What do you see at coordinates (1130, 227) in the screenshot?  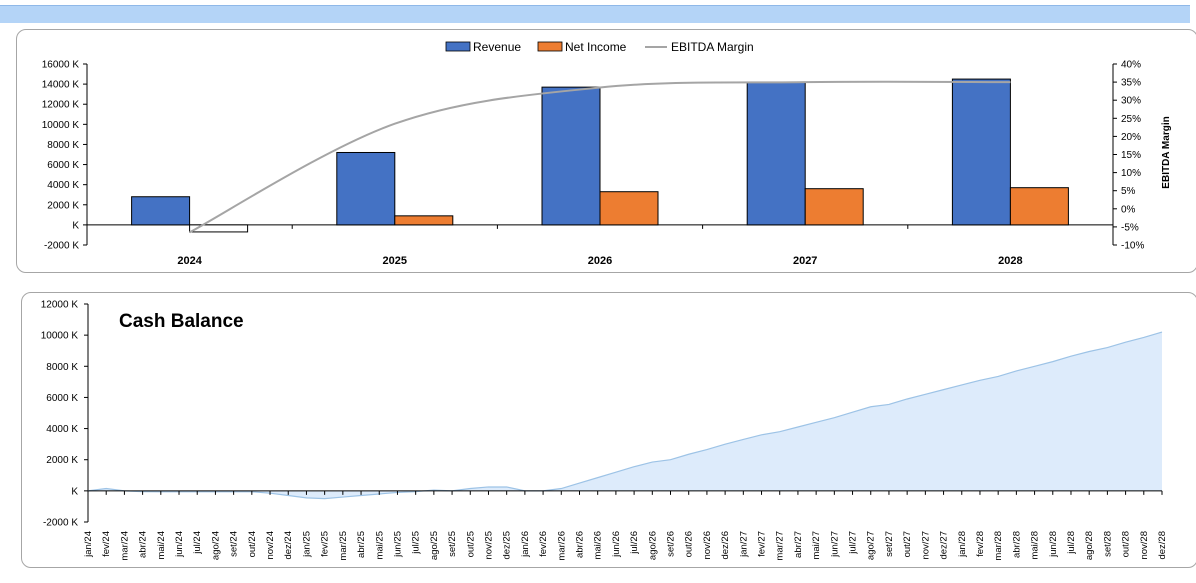 I see `right-tick-label: -5%` at bounding box center [1130, 227].